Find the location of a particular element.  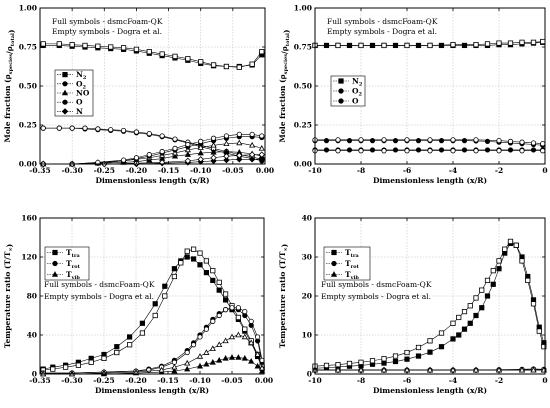

y-tick-label: 1.00 is located at coordinates (303, 8).